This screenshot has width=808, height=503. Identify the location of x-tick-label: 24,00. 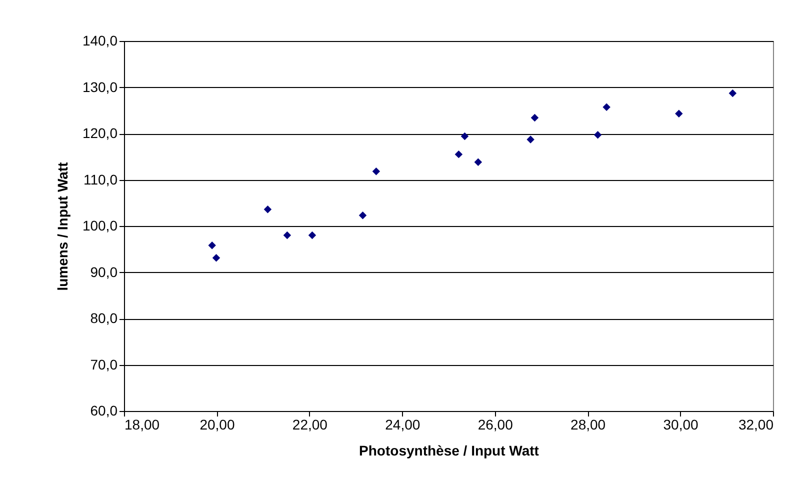
(402, 424).